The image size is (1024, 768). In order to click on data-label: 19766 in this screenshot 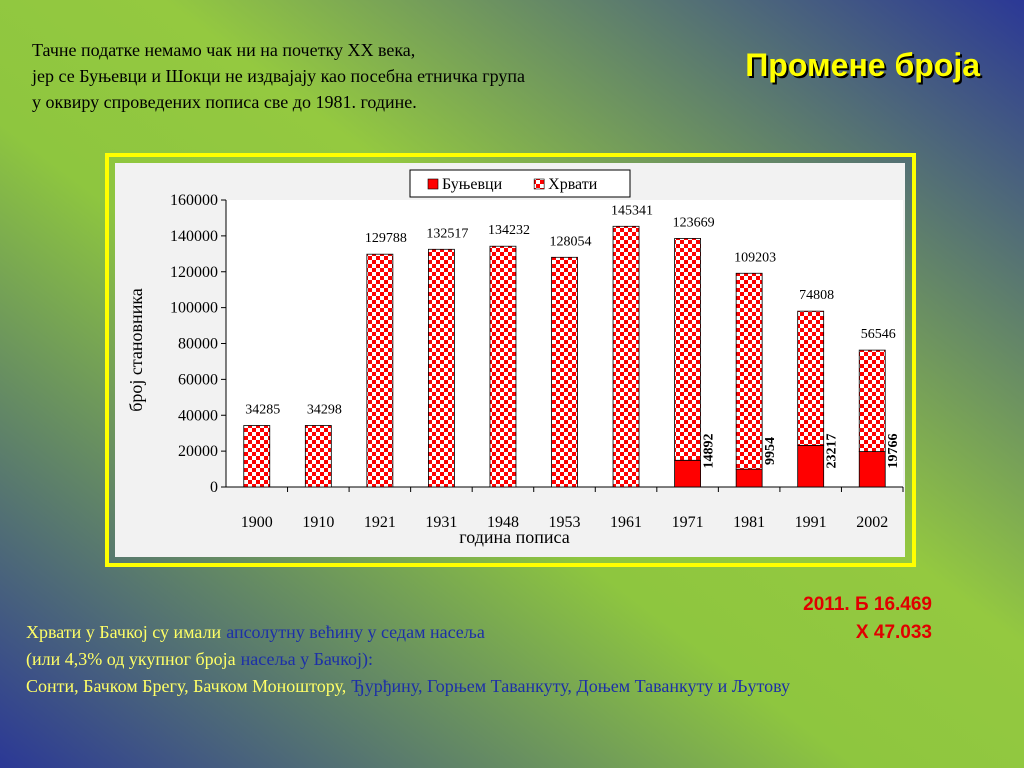, I will do `click(893, 451)`.